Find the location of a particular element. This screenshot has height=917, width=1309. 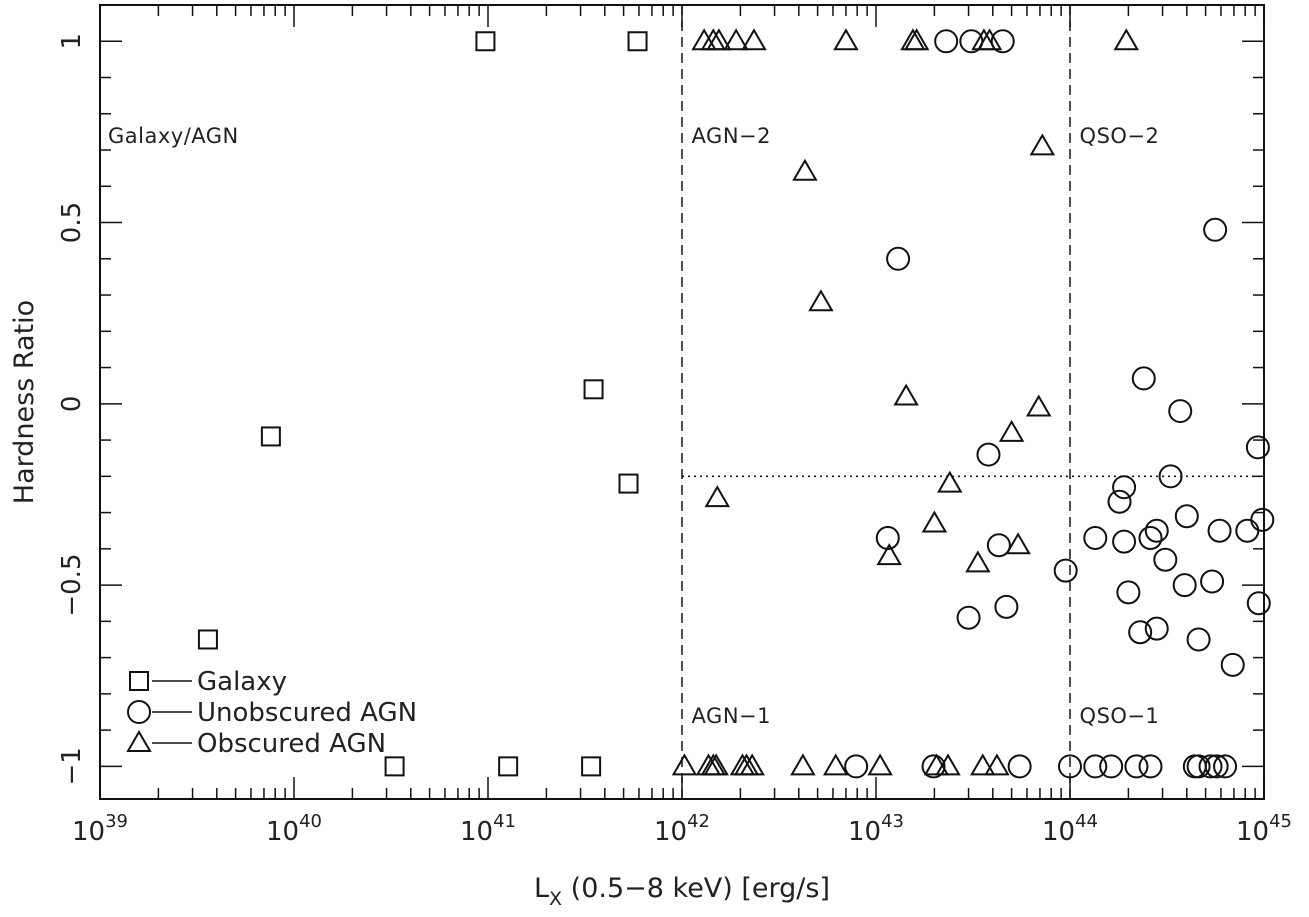

x-tick-exponent: 40 is located at coordinates (310, 821).